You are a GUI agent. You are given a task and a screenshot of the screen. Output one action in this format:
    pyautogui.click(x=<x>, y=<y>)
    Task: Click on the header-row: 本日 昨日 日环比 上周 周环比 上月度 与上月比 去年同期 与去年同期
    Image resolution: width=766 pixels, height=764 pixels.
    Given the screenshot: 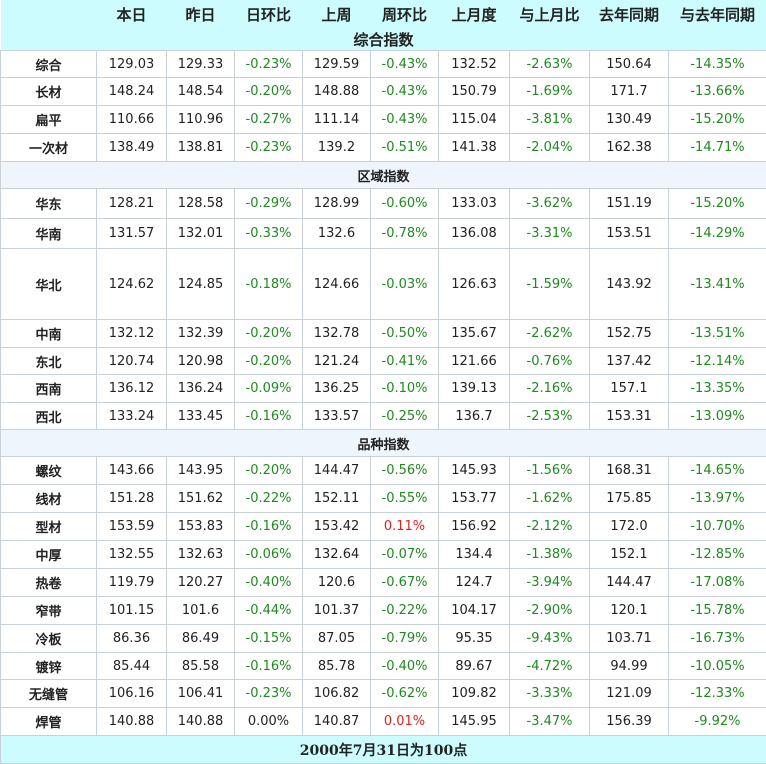 What is the action you would take?
    pyautogui.click(x=383, y=14)
    